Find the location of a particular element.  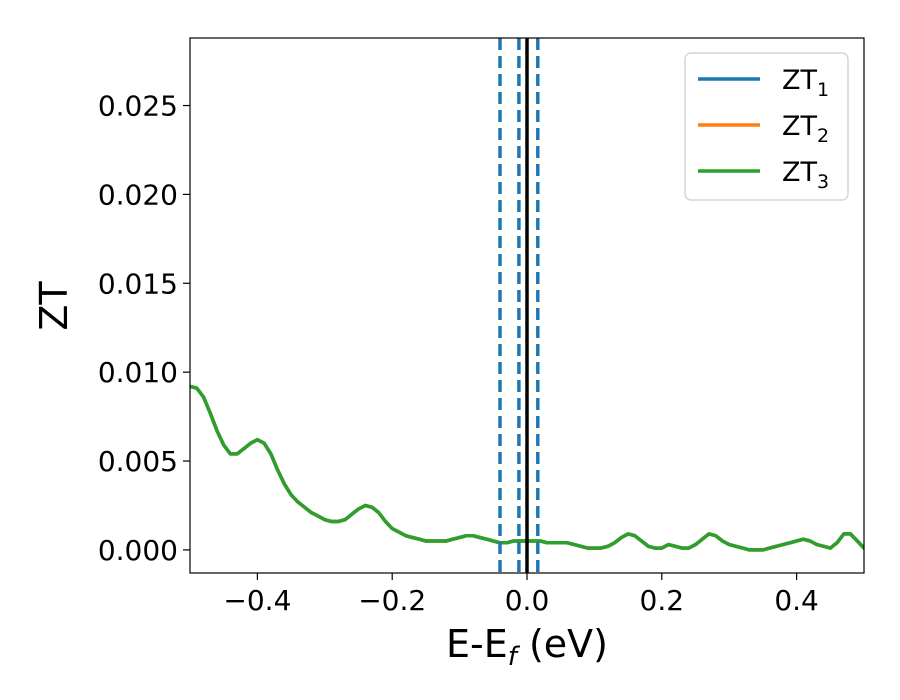

x-axis: −0.4 −0.2 0.0 0.2 0.4 is located at coordinates (521, 595).